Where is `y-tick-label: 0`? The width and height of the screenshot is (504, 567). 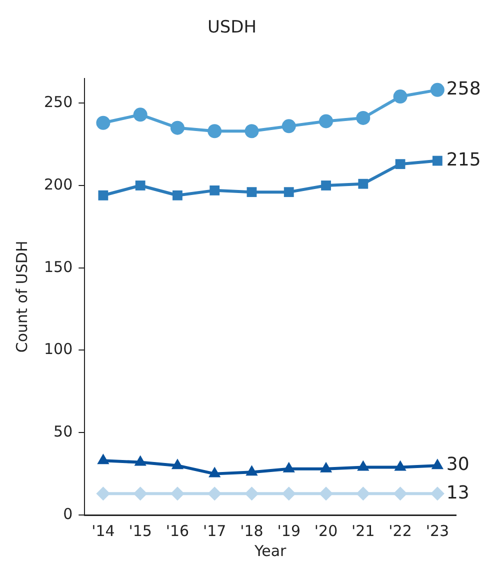 y-tick-label: 0 is located at coordinates (68, 513).